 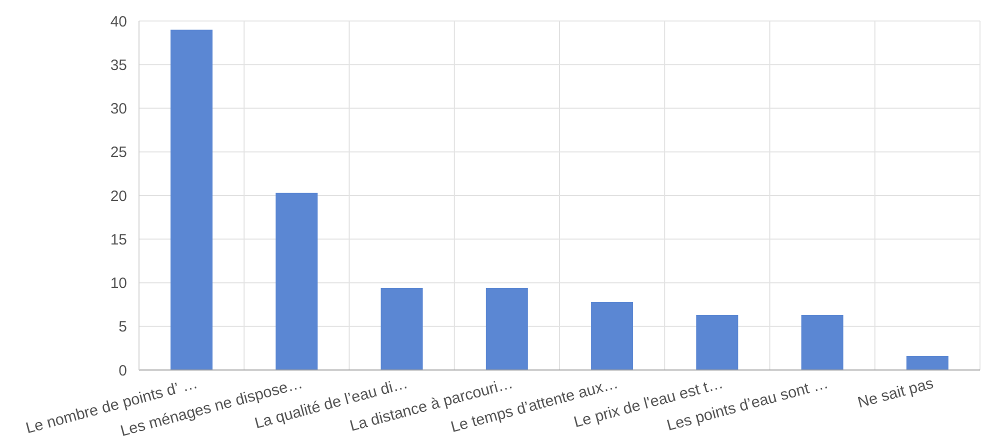 What do you see at coordinates (118, 196) in the screenshot?
I see `y-tick-label: 20` at bounding box center [118, 196].